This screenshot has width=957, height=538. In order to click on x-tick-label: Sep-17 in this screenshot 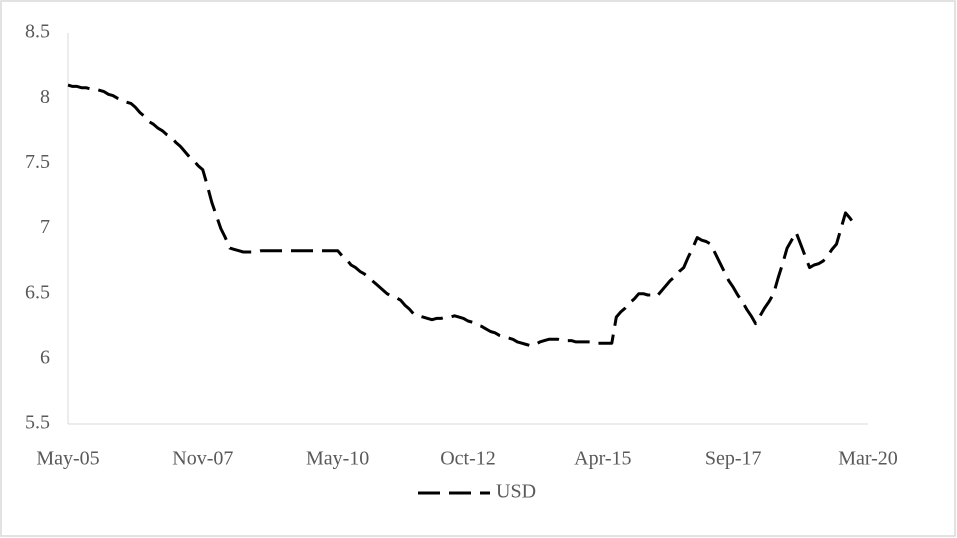, I will do `click(733, 459)`.